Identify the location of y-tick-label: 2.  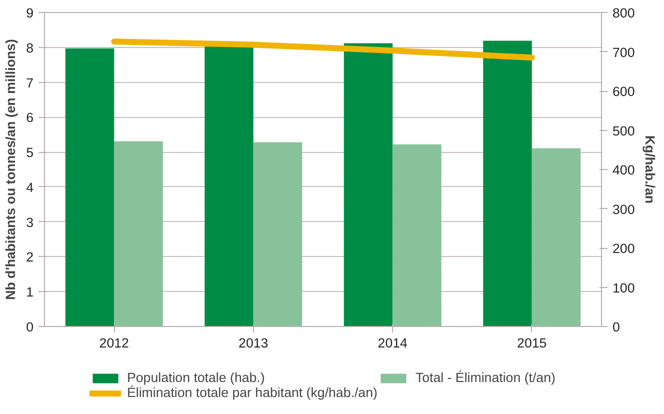
(30, 257).